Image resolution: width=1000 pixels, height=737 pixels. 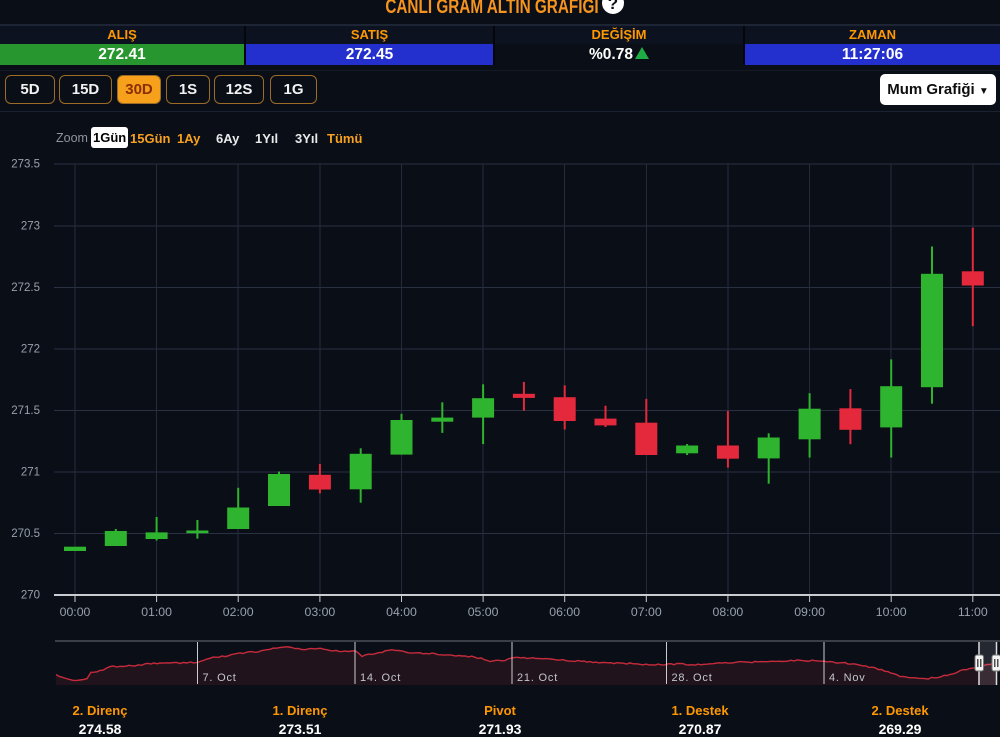 I want to click on svg-text: 270, so click(x=30, y=596).